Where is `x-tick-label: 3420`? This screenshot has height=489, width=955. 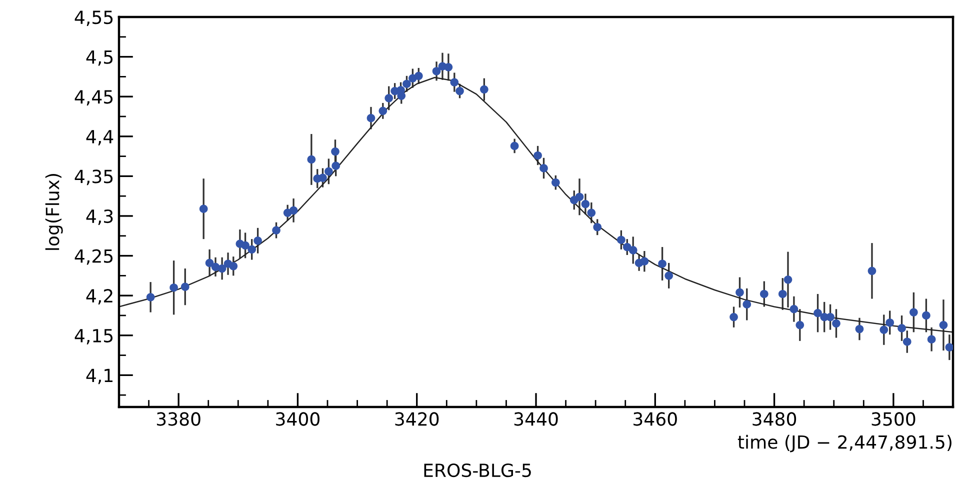
x-tick-label: 3420 is located at coordinates (417, 419).